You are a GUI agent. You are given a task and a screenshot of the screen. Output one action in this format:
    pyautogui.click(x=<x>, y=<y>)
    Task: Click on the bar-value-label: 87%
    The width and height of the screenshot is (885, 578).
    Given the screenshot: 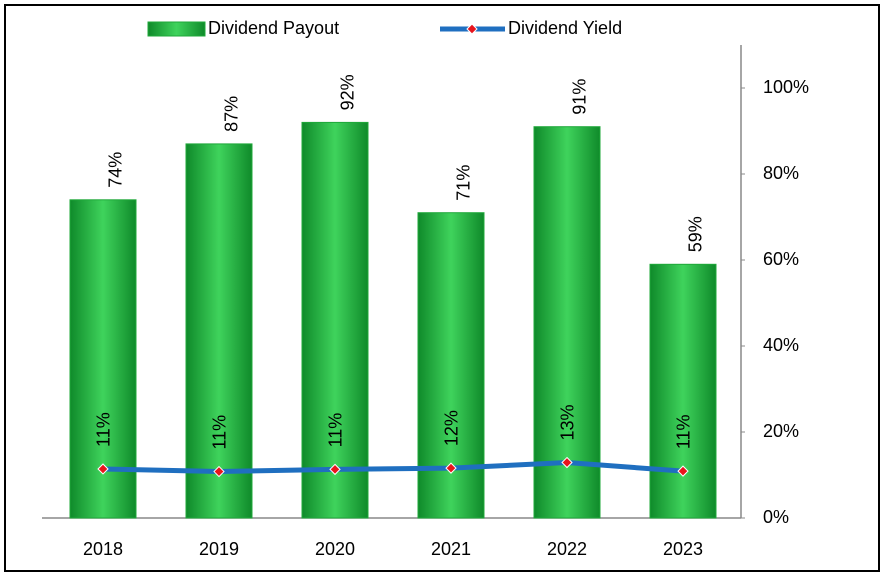 What is the action you would take?
    pyautogui.click(x=232, y=114)
    